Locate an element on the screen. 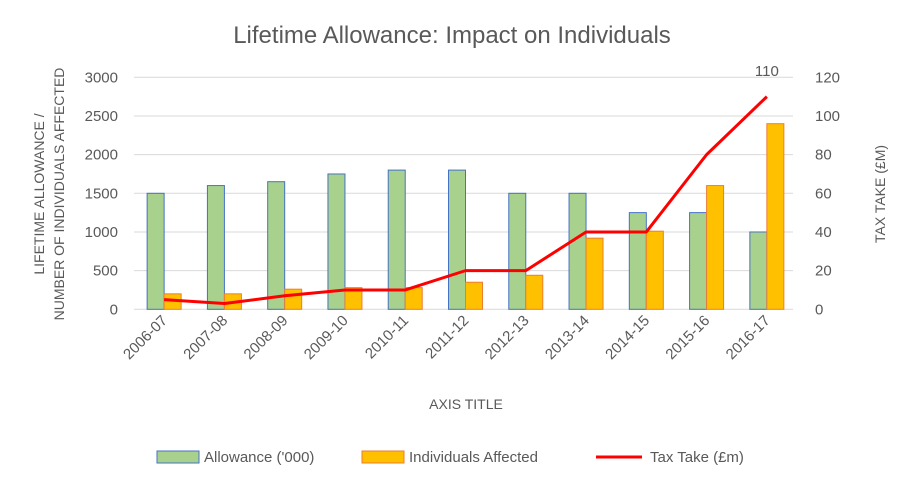 This screenshot has width=900, height=488. y2-tick-label: 100 is located at coordinates (827, 116).